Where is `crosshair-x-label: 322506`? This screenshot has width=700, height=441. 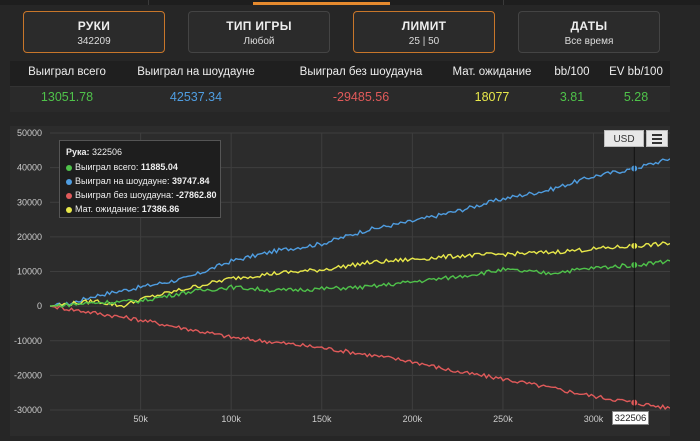
crosshair-x-label: 322506 is located at coordinates (630, 418).